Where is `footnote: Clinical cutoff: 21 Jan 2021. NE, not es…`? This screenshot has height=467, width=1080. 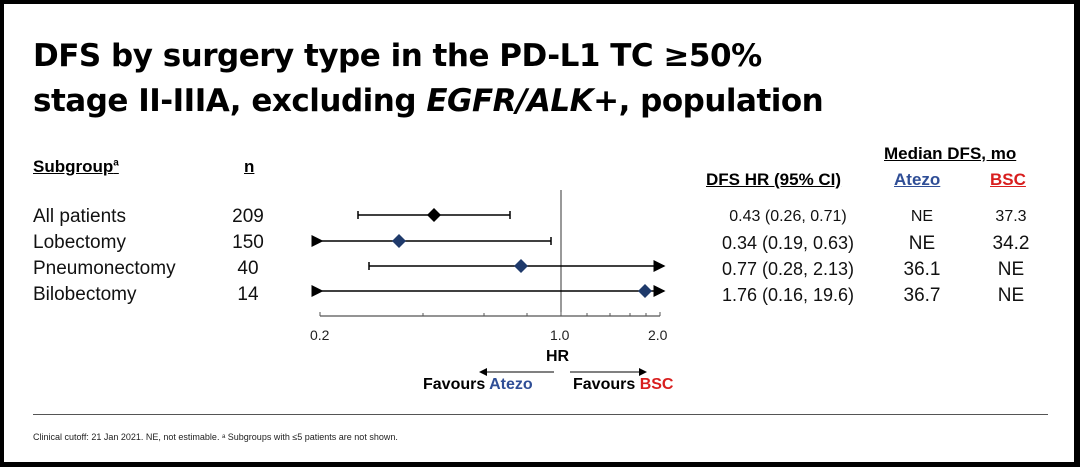
footnote: Clinical cutoff: 21 Jan 2021. NE, not es… is located at coordinates (215, 437).